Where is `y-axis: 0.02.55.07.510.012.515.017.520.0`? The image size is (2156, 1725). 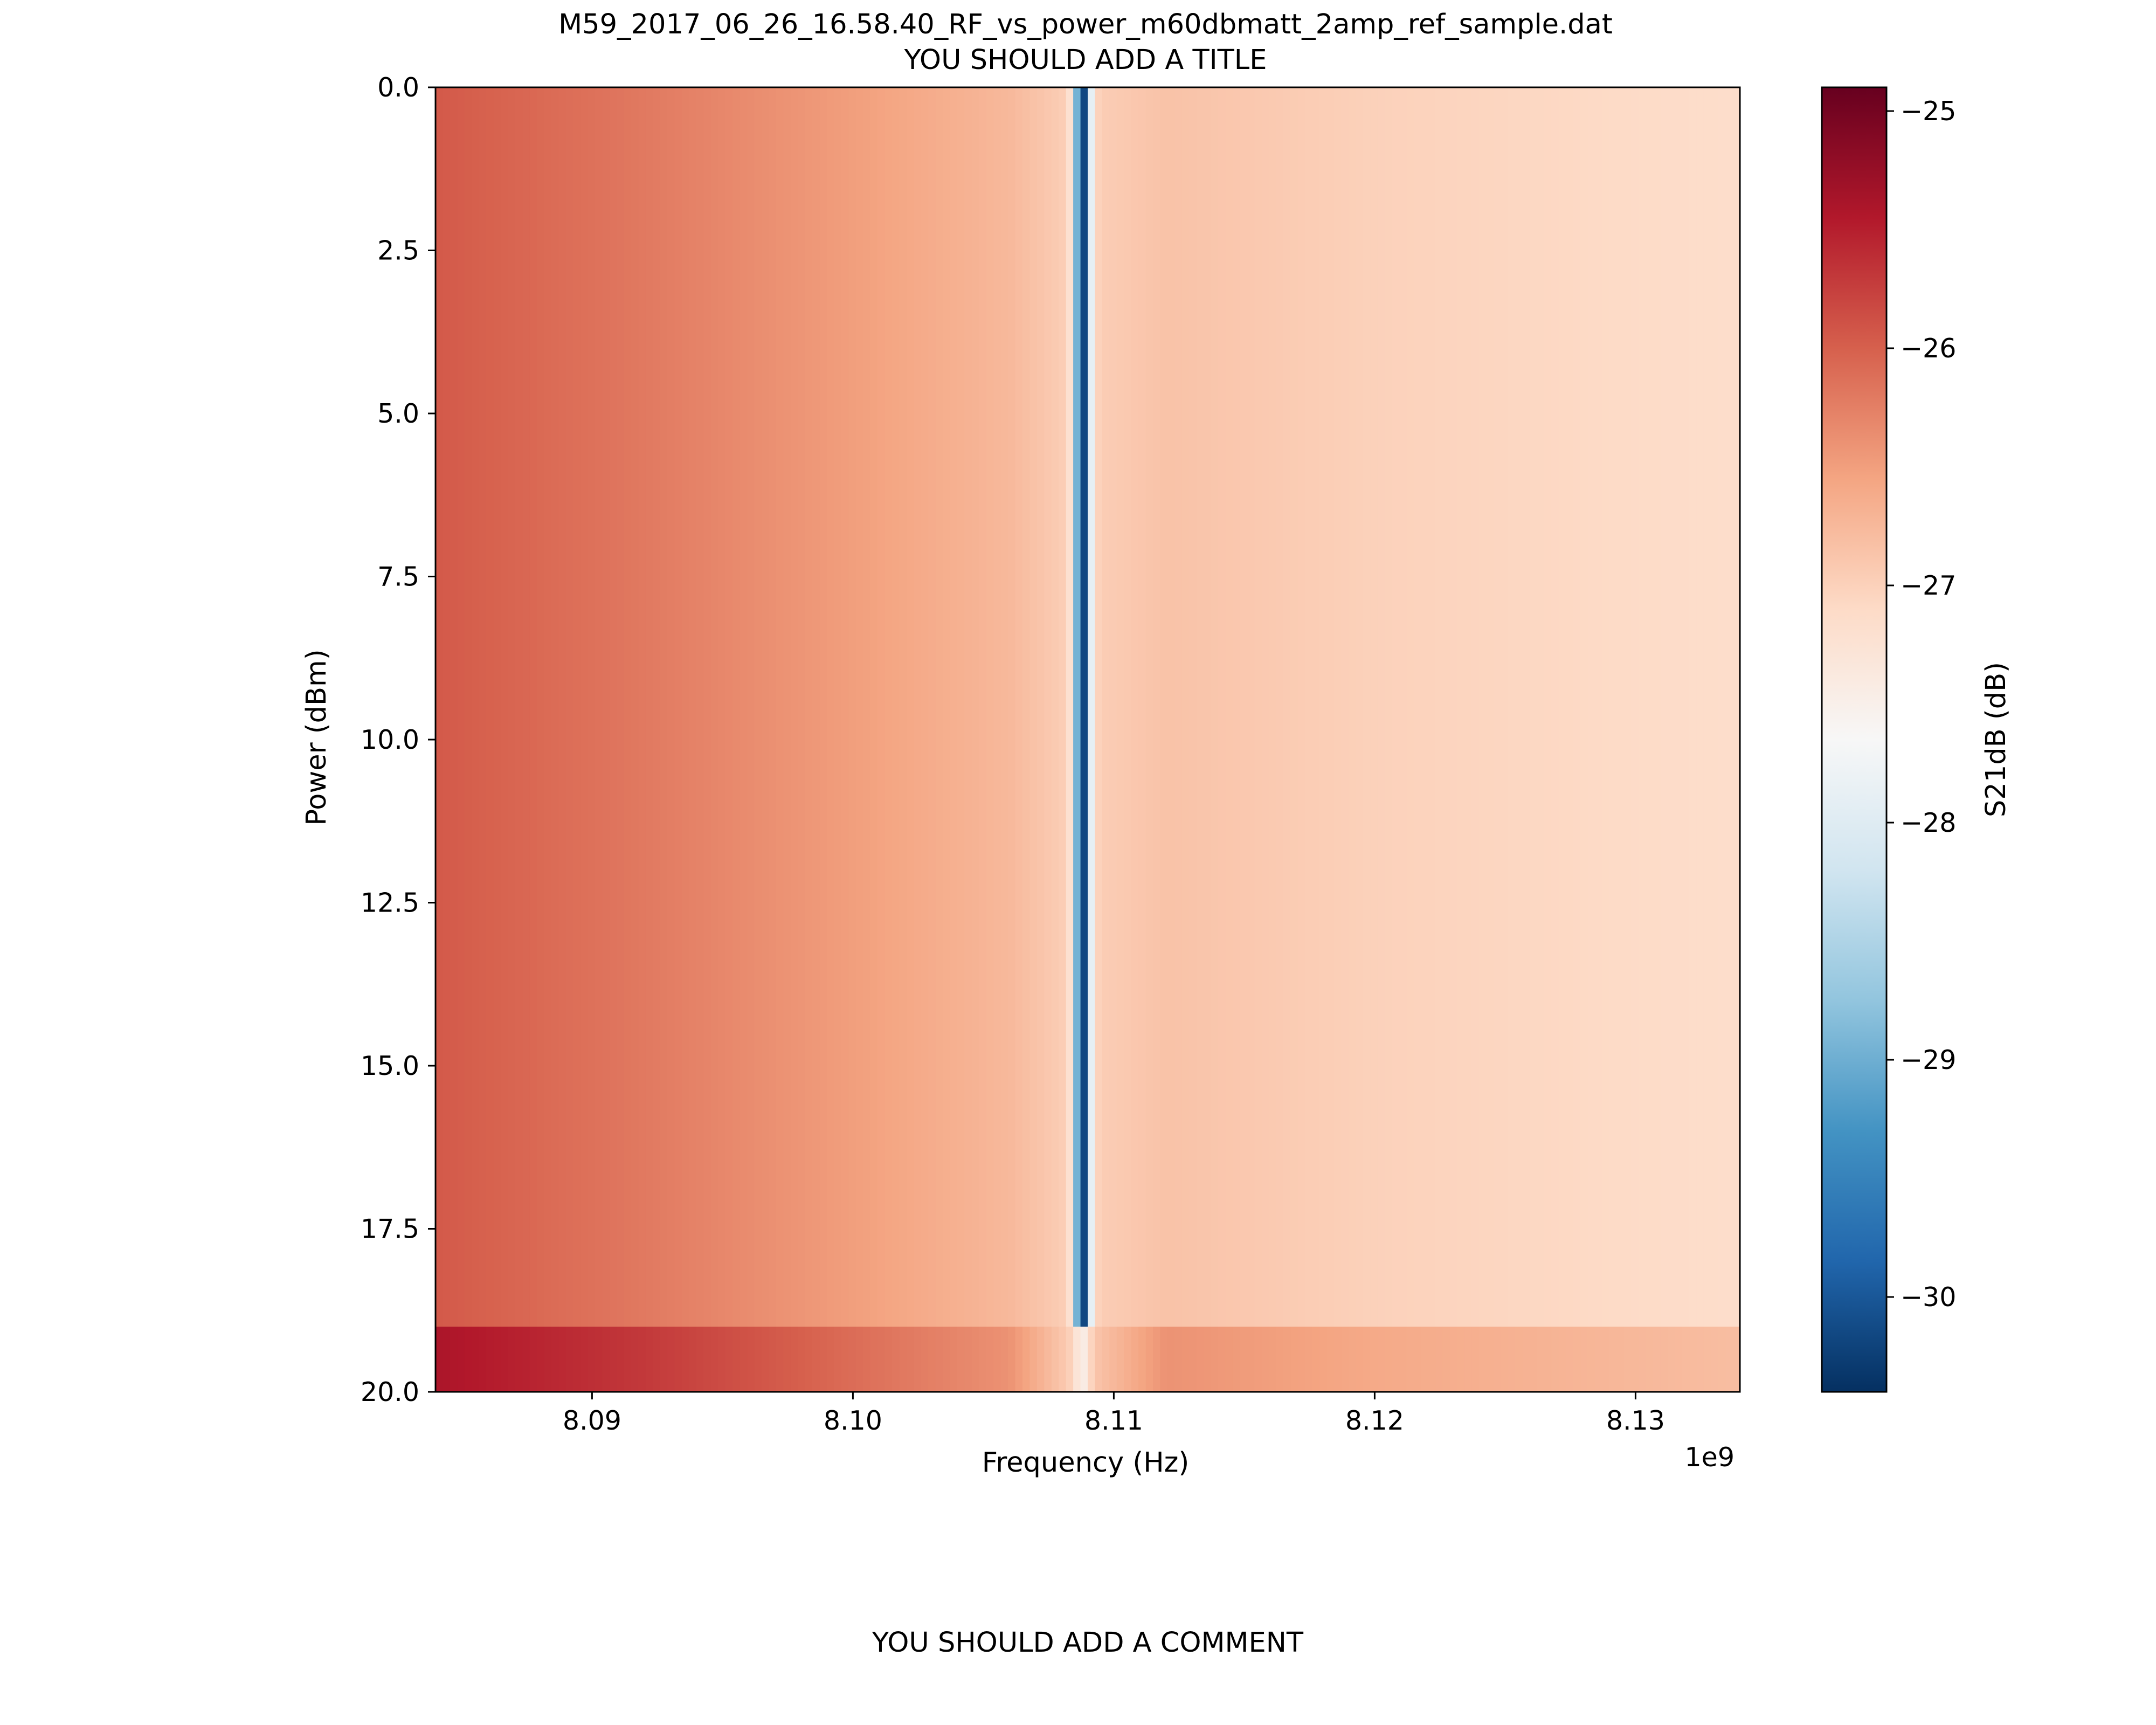
y-axis: 0.02.55.07.510.012.515.017.520.0 is located at coordinates (398, 739).